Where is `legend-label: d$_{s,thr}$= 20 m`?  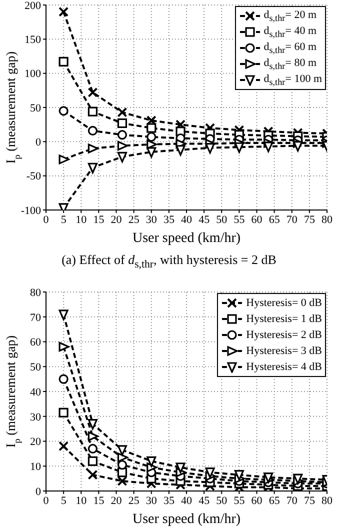
legend-label: d$_{s,thr}$= 20 m is located at coordinates (290, 16).